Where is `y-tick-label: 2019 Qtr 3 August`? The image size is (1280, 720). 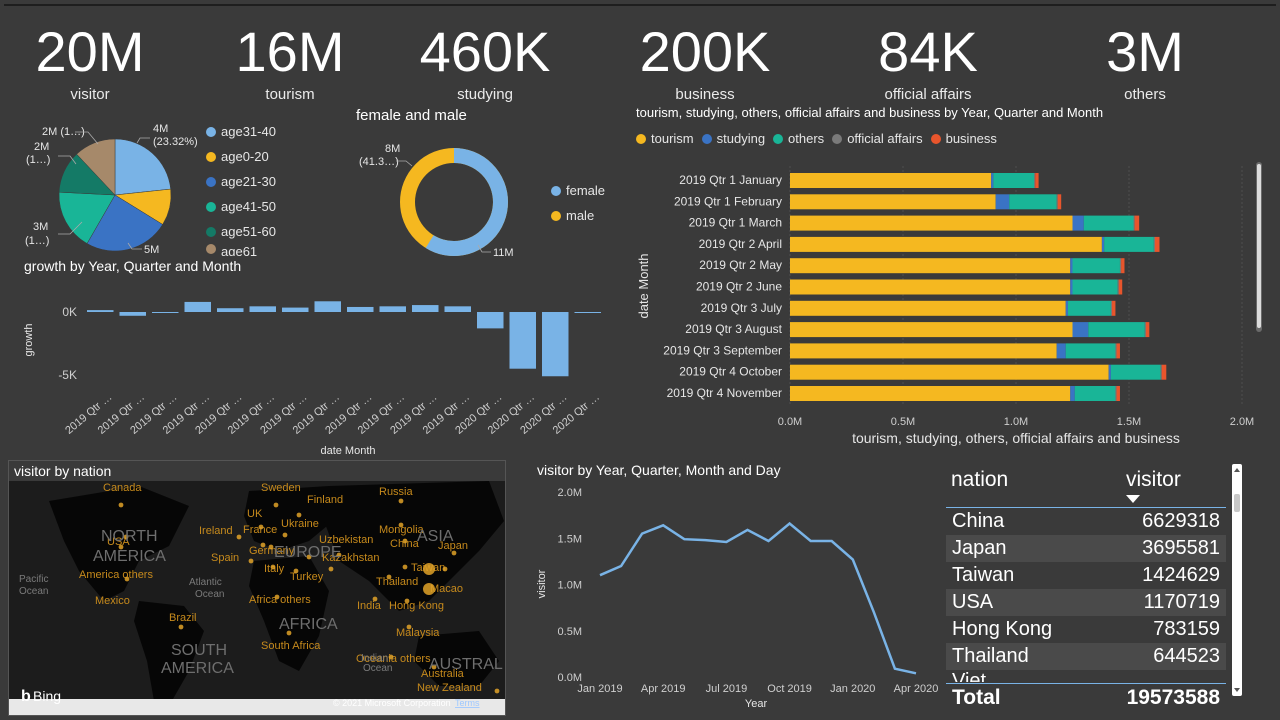 y-tick-label: 2019 Qtr 3 August is located at coordinates (733, 329).